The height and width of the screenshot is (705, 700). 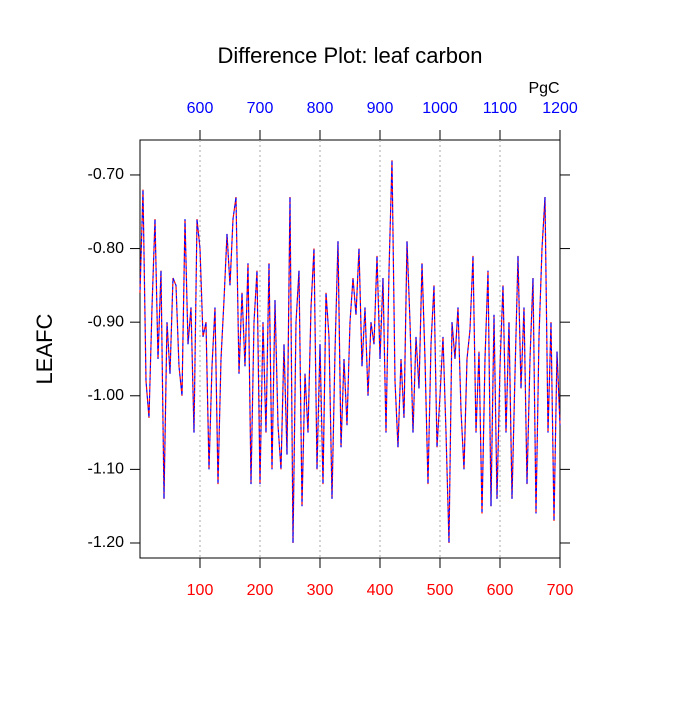 What do you see at coordinates (440, 108) in the screenshot?
I see `top-tick-label: 1000` at bounding box center [440, 108].